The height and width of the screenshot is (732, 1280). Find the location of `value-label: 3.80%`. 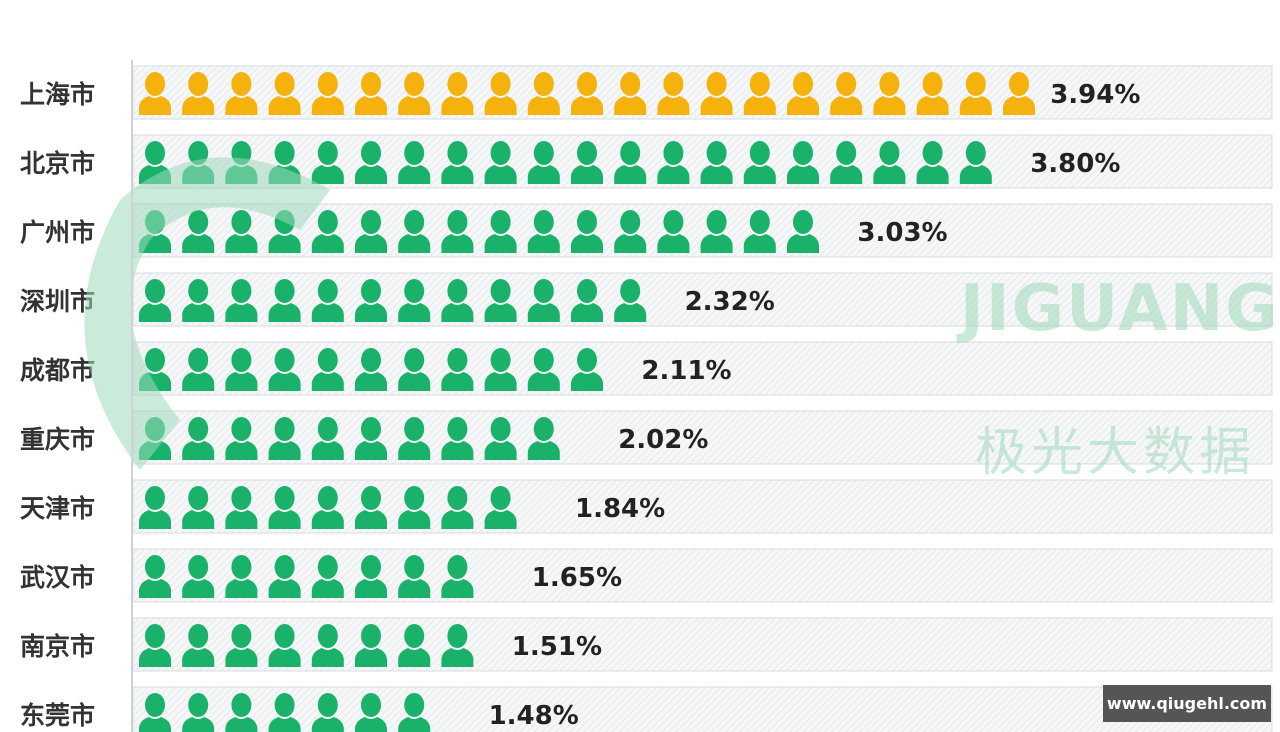

value-label: 3.80% is located at coordinates (1075, 164).